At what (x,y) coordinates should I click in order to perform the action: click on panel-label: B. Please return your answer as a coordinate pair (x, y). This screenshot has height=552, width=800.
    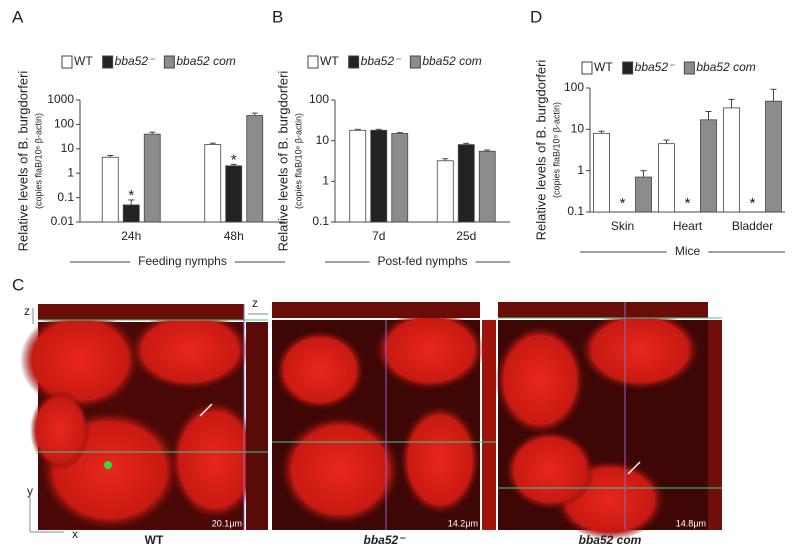
    Looking at the image, I should click on (277, 16).